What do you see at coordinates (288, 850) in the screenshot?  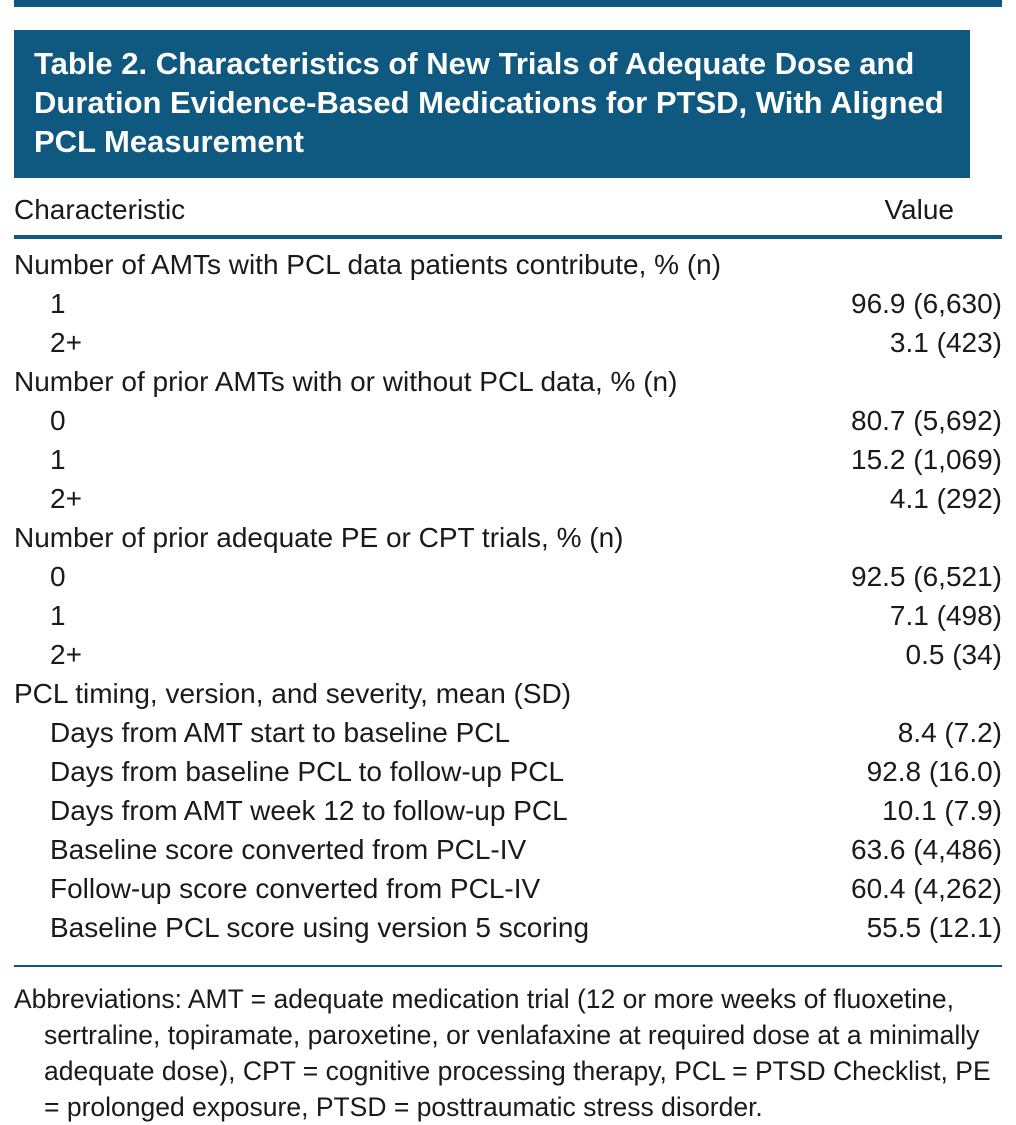 I see `row-label: Baseline score converted from PCL-IV` at bounding box center [288, 850].